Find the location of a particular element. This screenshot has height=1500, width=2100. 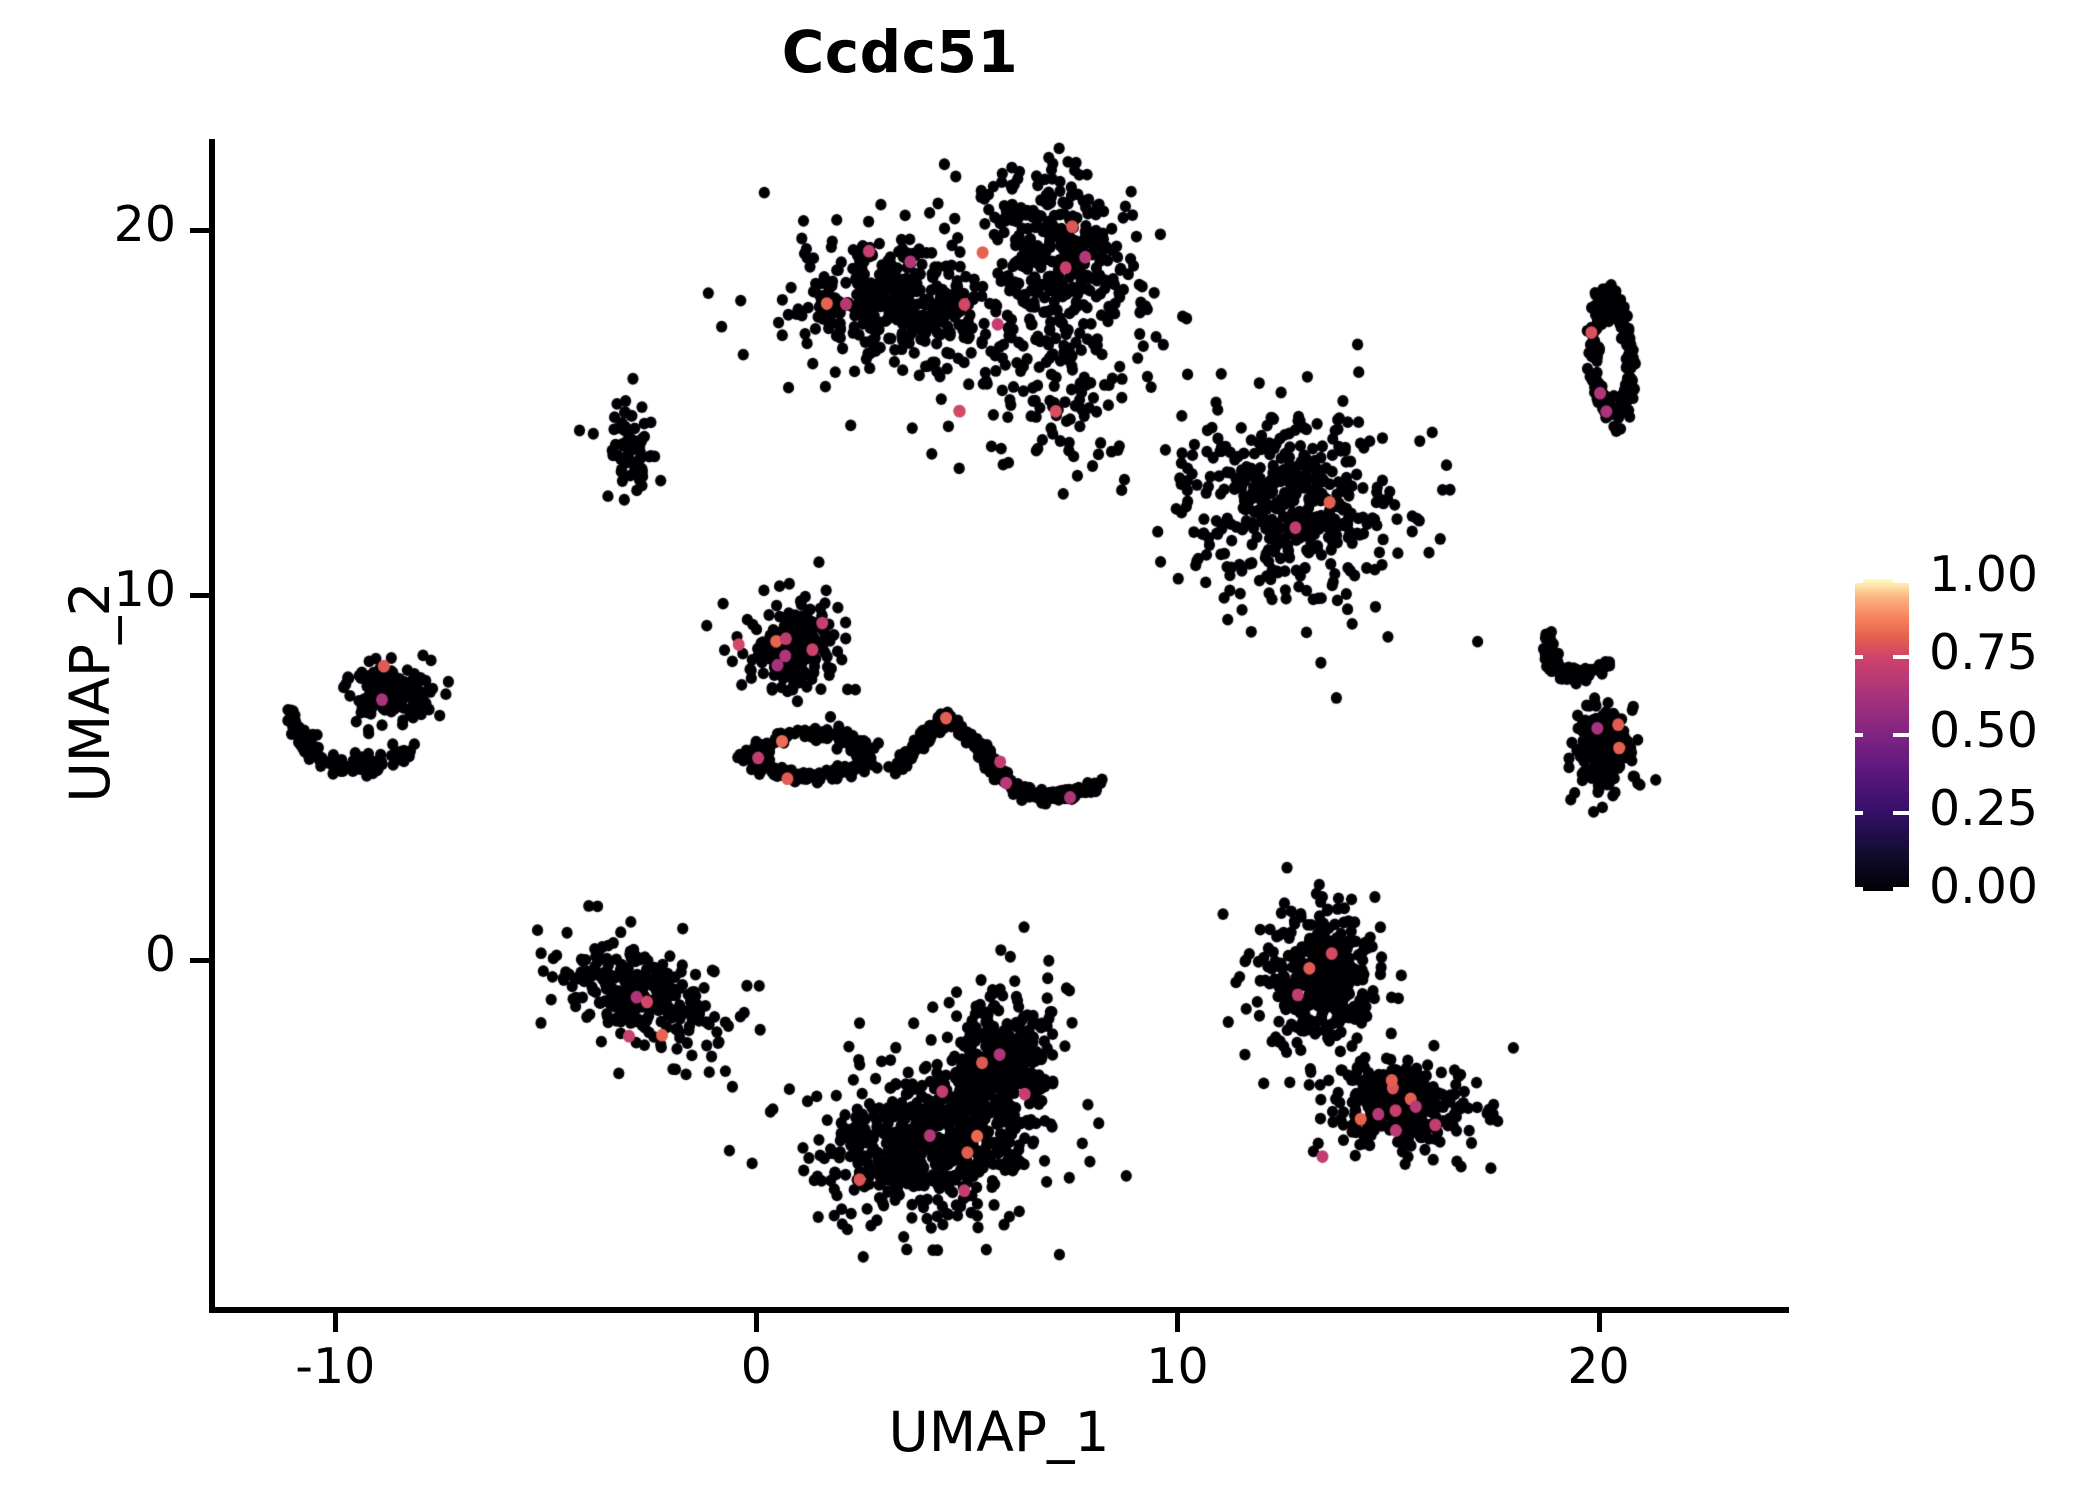

x-axis-label: UMAP_1 is located at coordinates (999, 1432).